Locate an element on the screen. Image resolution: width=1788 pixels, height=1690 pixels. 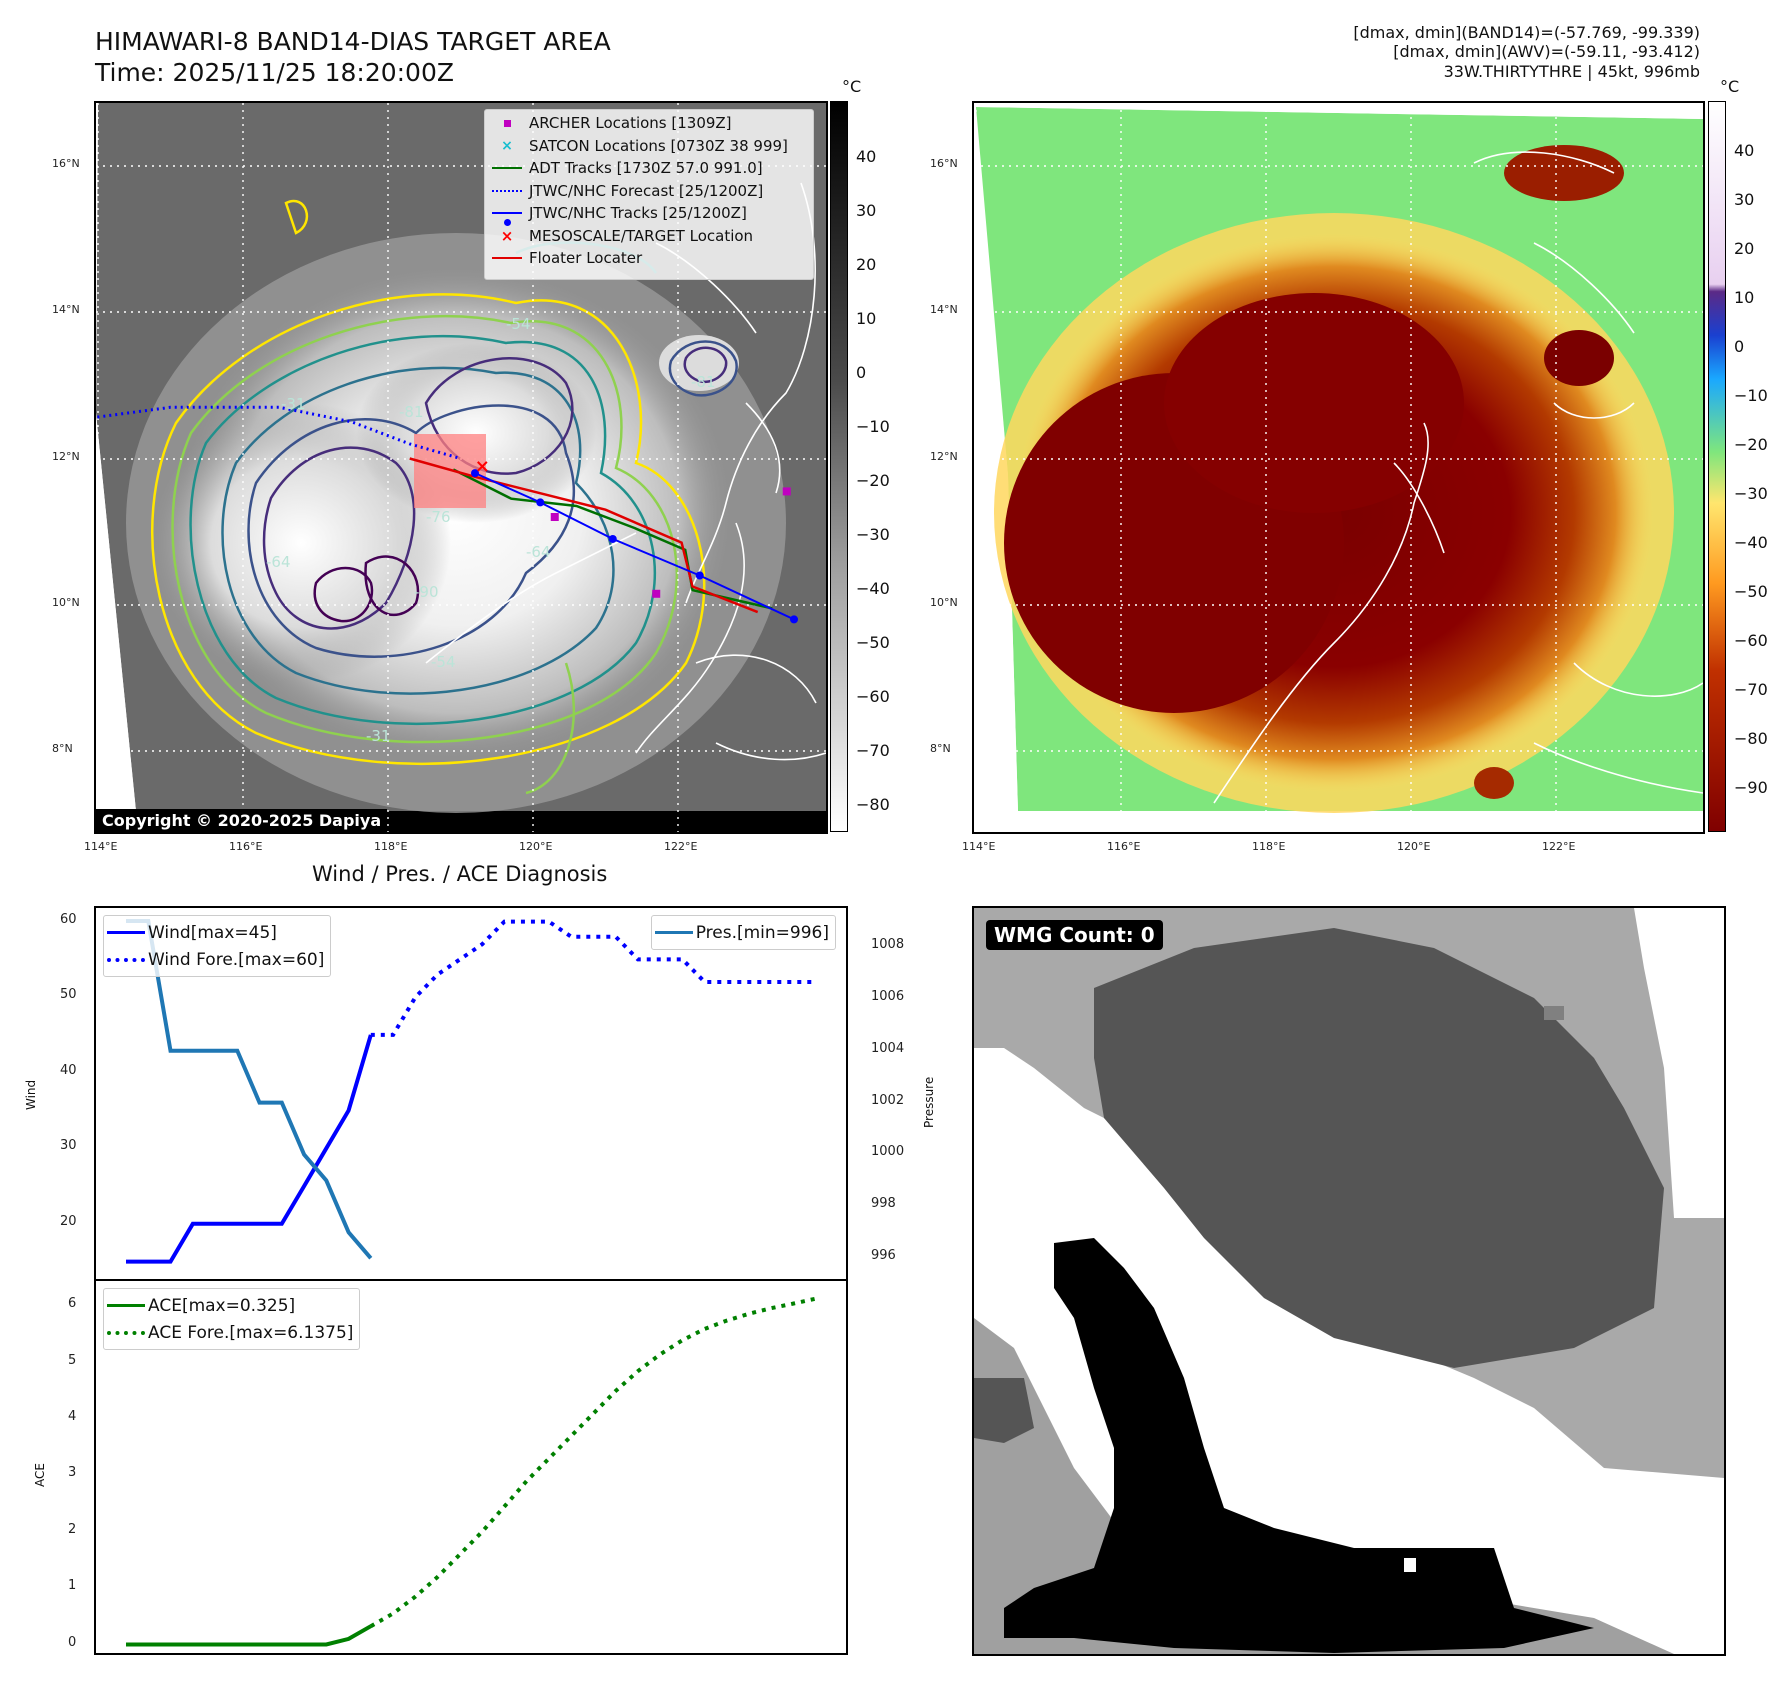
ace-tick-label: 2 is located at coordinates (72, 1529).